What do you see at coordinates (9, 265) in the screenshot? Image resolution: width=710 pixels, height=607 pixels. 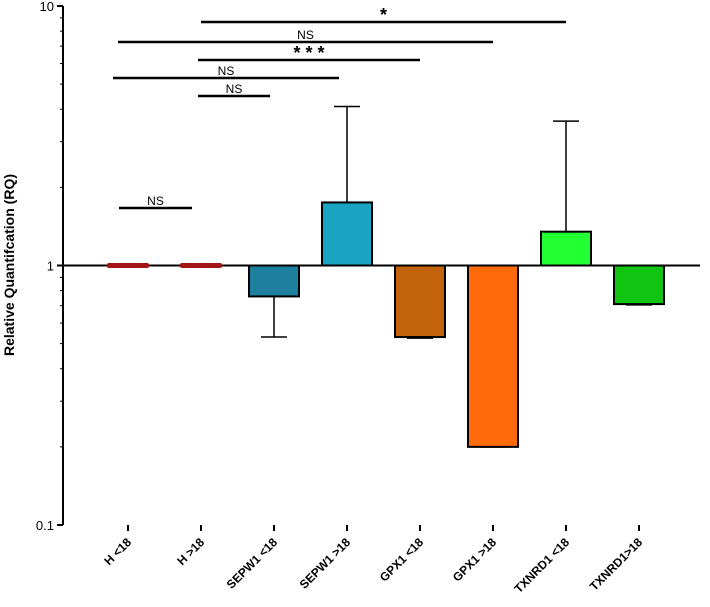 I see `y-axis-title: Relative Quantifcation (RQ)` at bounding box center [9, 265].